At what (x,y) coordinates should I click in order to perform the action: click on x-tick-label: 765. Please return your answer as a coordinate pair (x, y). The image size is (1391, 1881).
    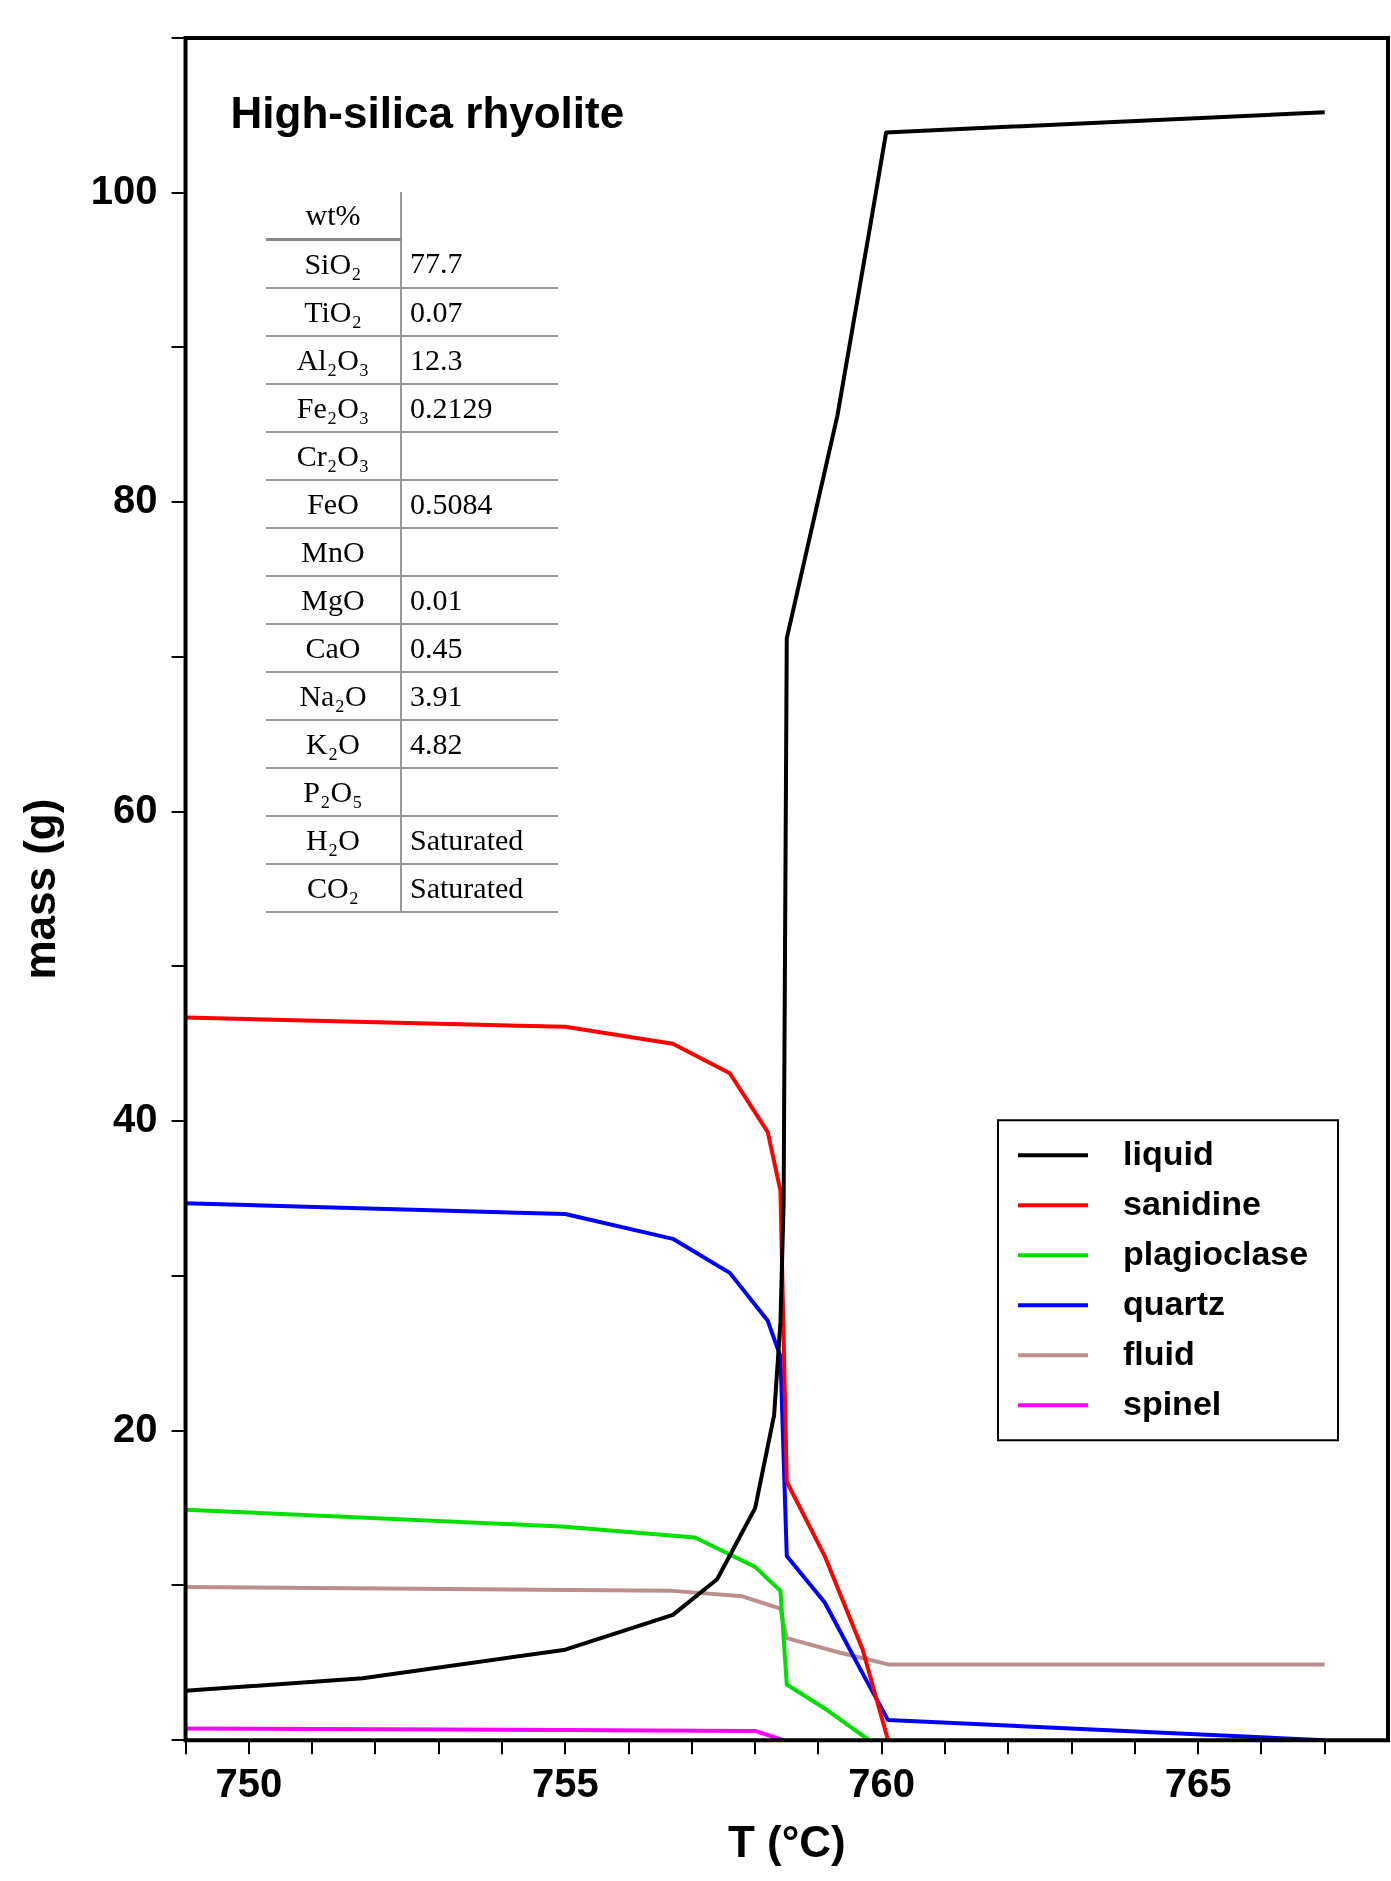
    Looking at the image, I should click on (1198, 1783).